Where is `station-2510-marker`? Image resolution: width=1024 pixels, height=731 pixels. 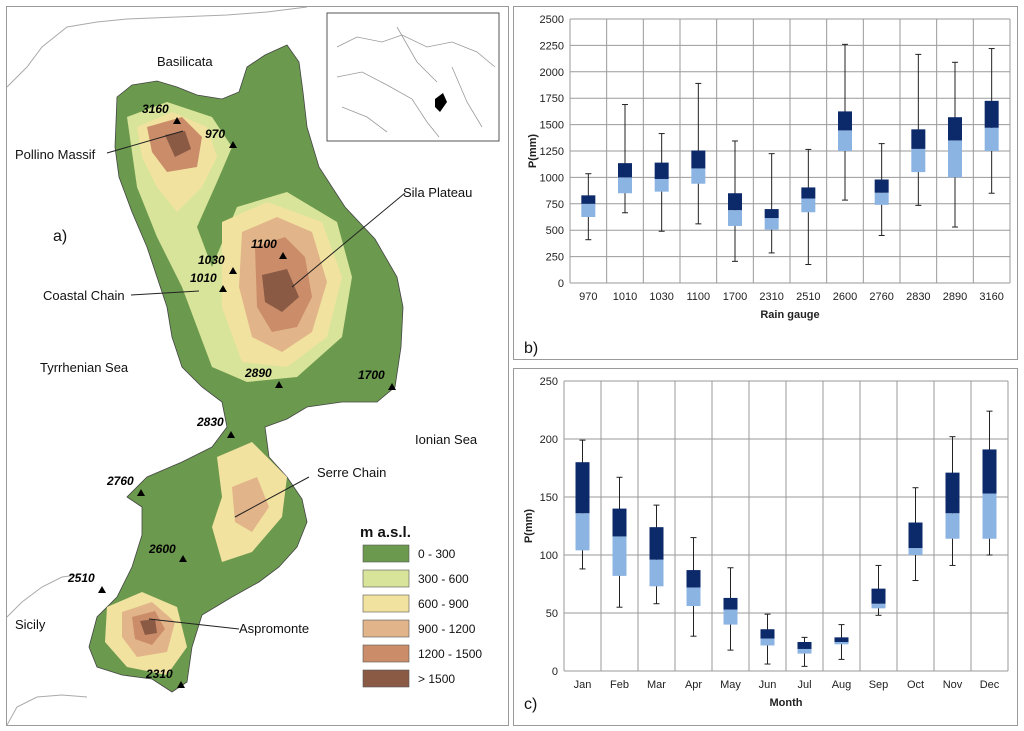 station-2510-marker is located at coordinates (102, 589).